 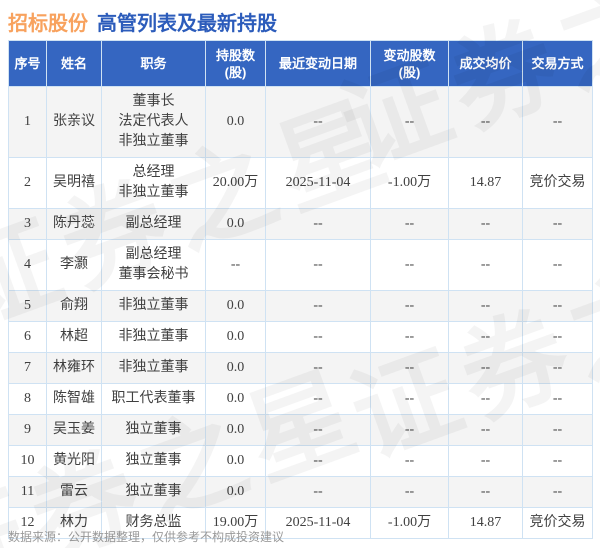 What do you see at coordinates (74, 461) in the screenshot?
I see `cell-name: 黄光阳` at bounding box center [74, 461].